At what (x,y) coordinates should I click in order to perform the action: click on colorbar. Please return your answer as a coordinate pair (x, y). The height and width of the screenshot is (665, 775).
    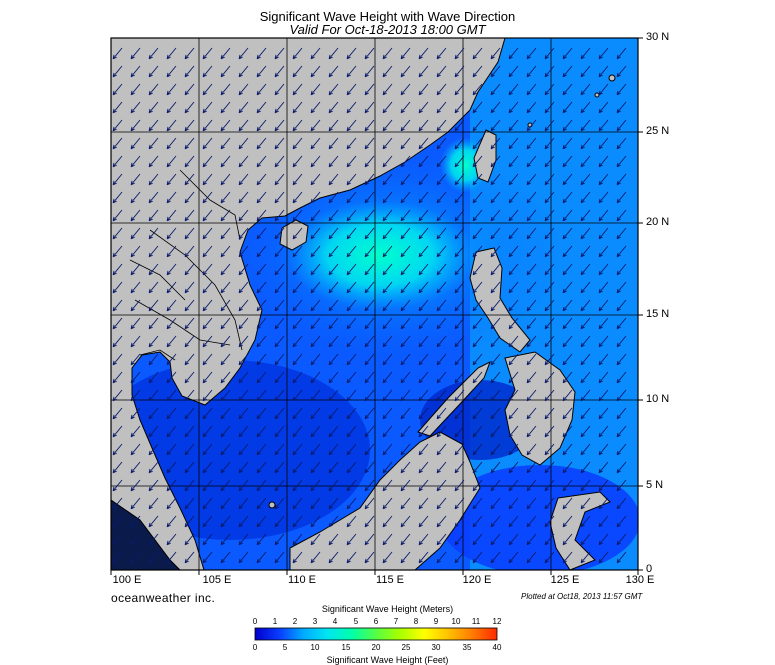
    Looking at the image, I should click on (376, 634).